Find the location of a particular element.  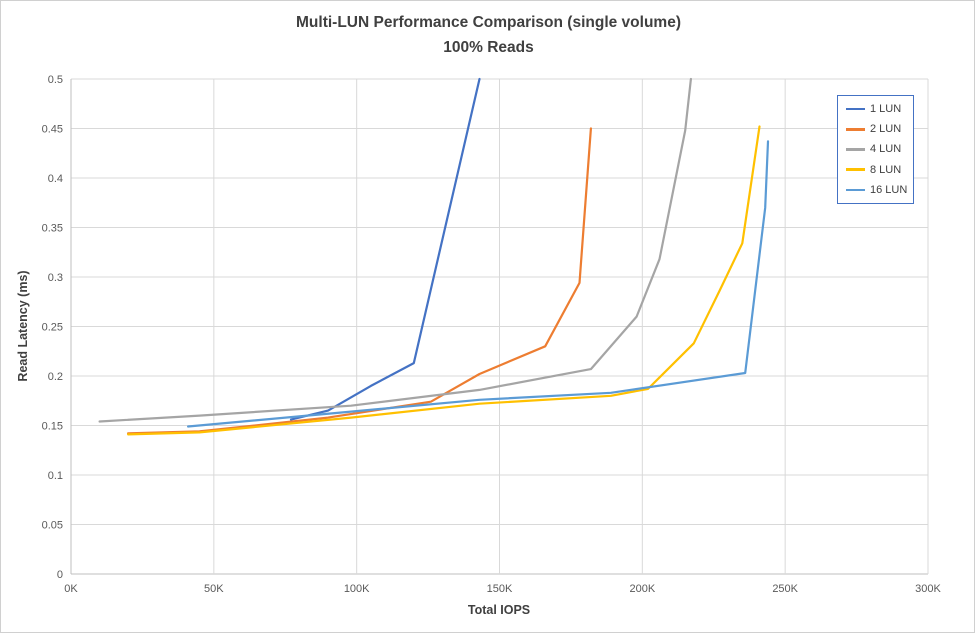

y-tick-label: 0.15 is located at coordinates (52, 427).